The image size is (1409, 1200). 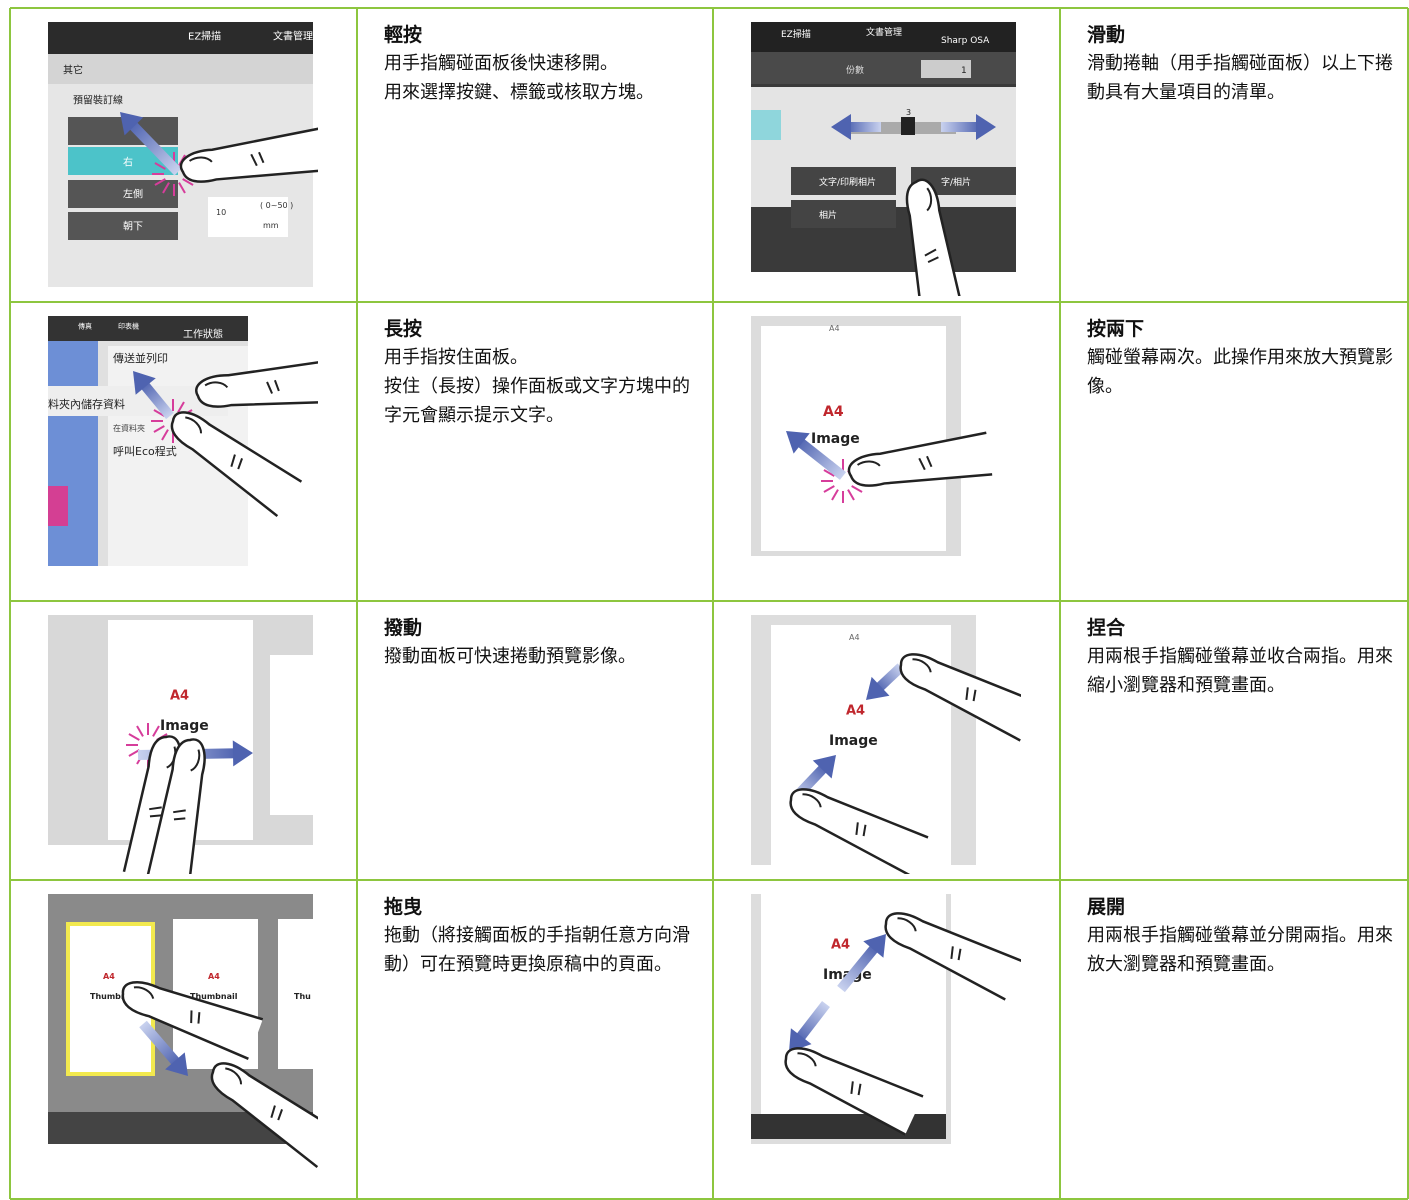 What do you see at coordinates (537, 401) in the screenshot?
I see `gesture-description: 按住（長按）操作面板或文字方塊中的字元會顯示提示文字。` at bounding box center [537, 401].